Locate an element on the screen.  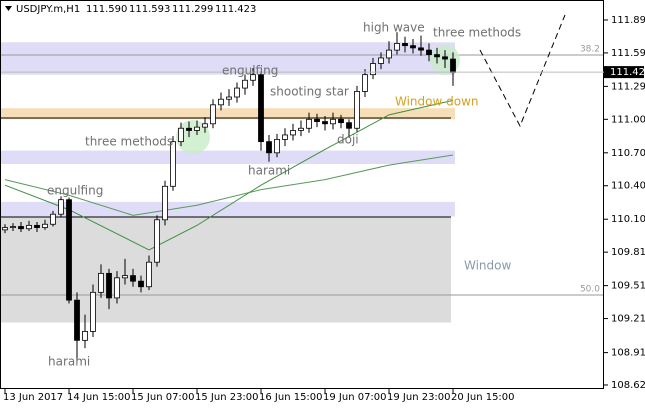
fib-label: 38.2 is located at coordinates (590, 50).